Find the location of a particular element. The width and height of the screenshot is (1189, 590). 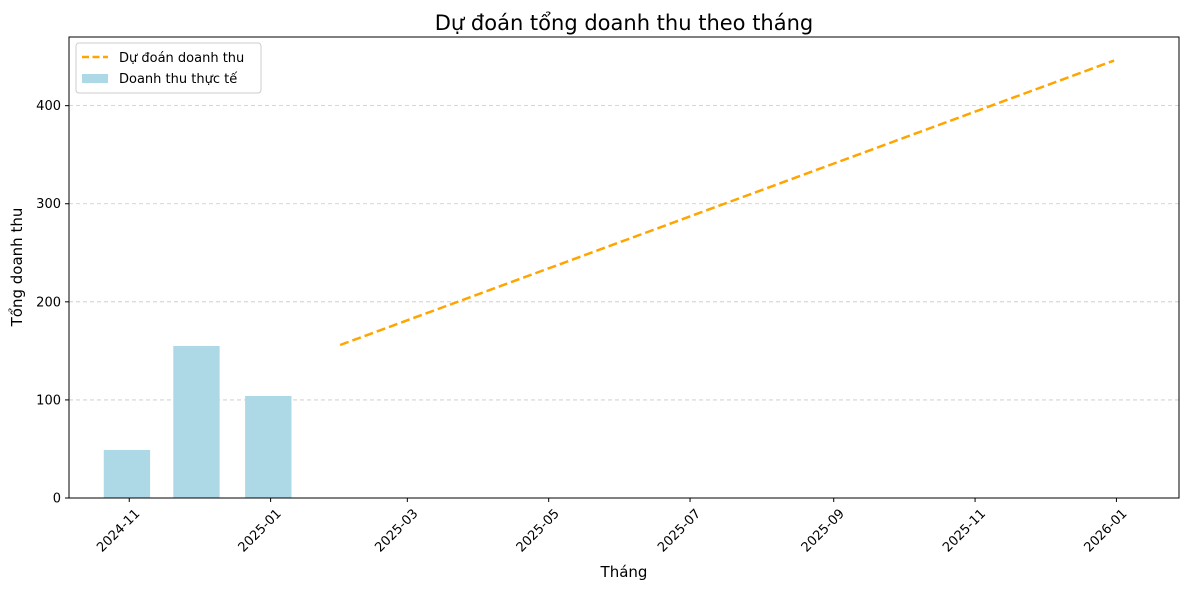

x-tick-label: 2025-05 is located at coordinates (538, 530).